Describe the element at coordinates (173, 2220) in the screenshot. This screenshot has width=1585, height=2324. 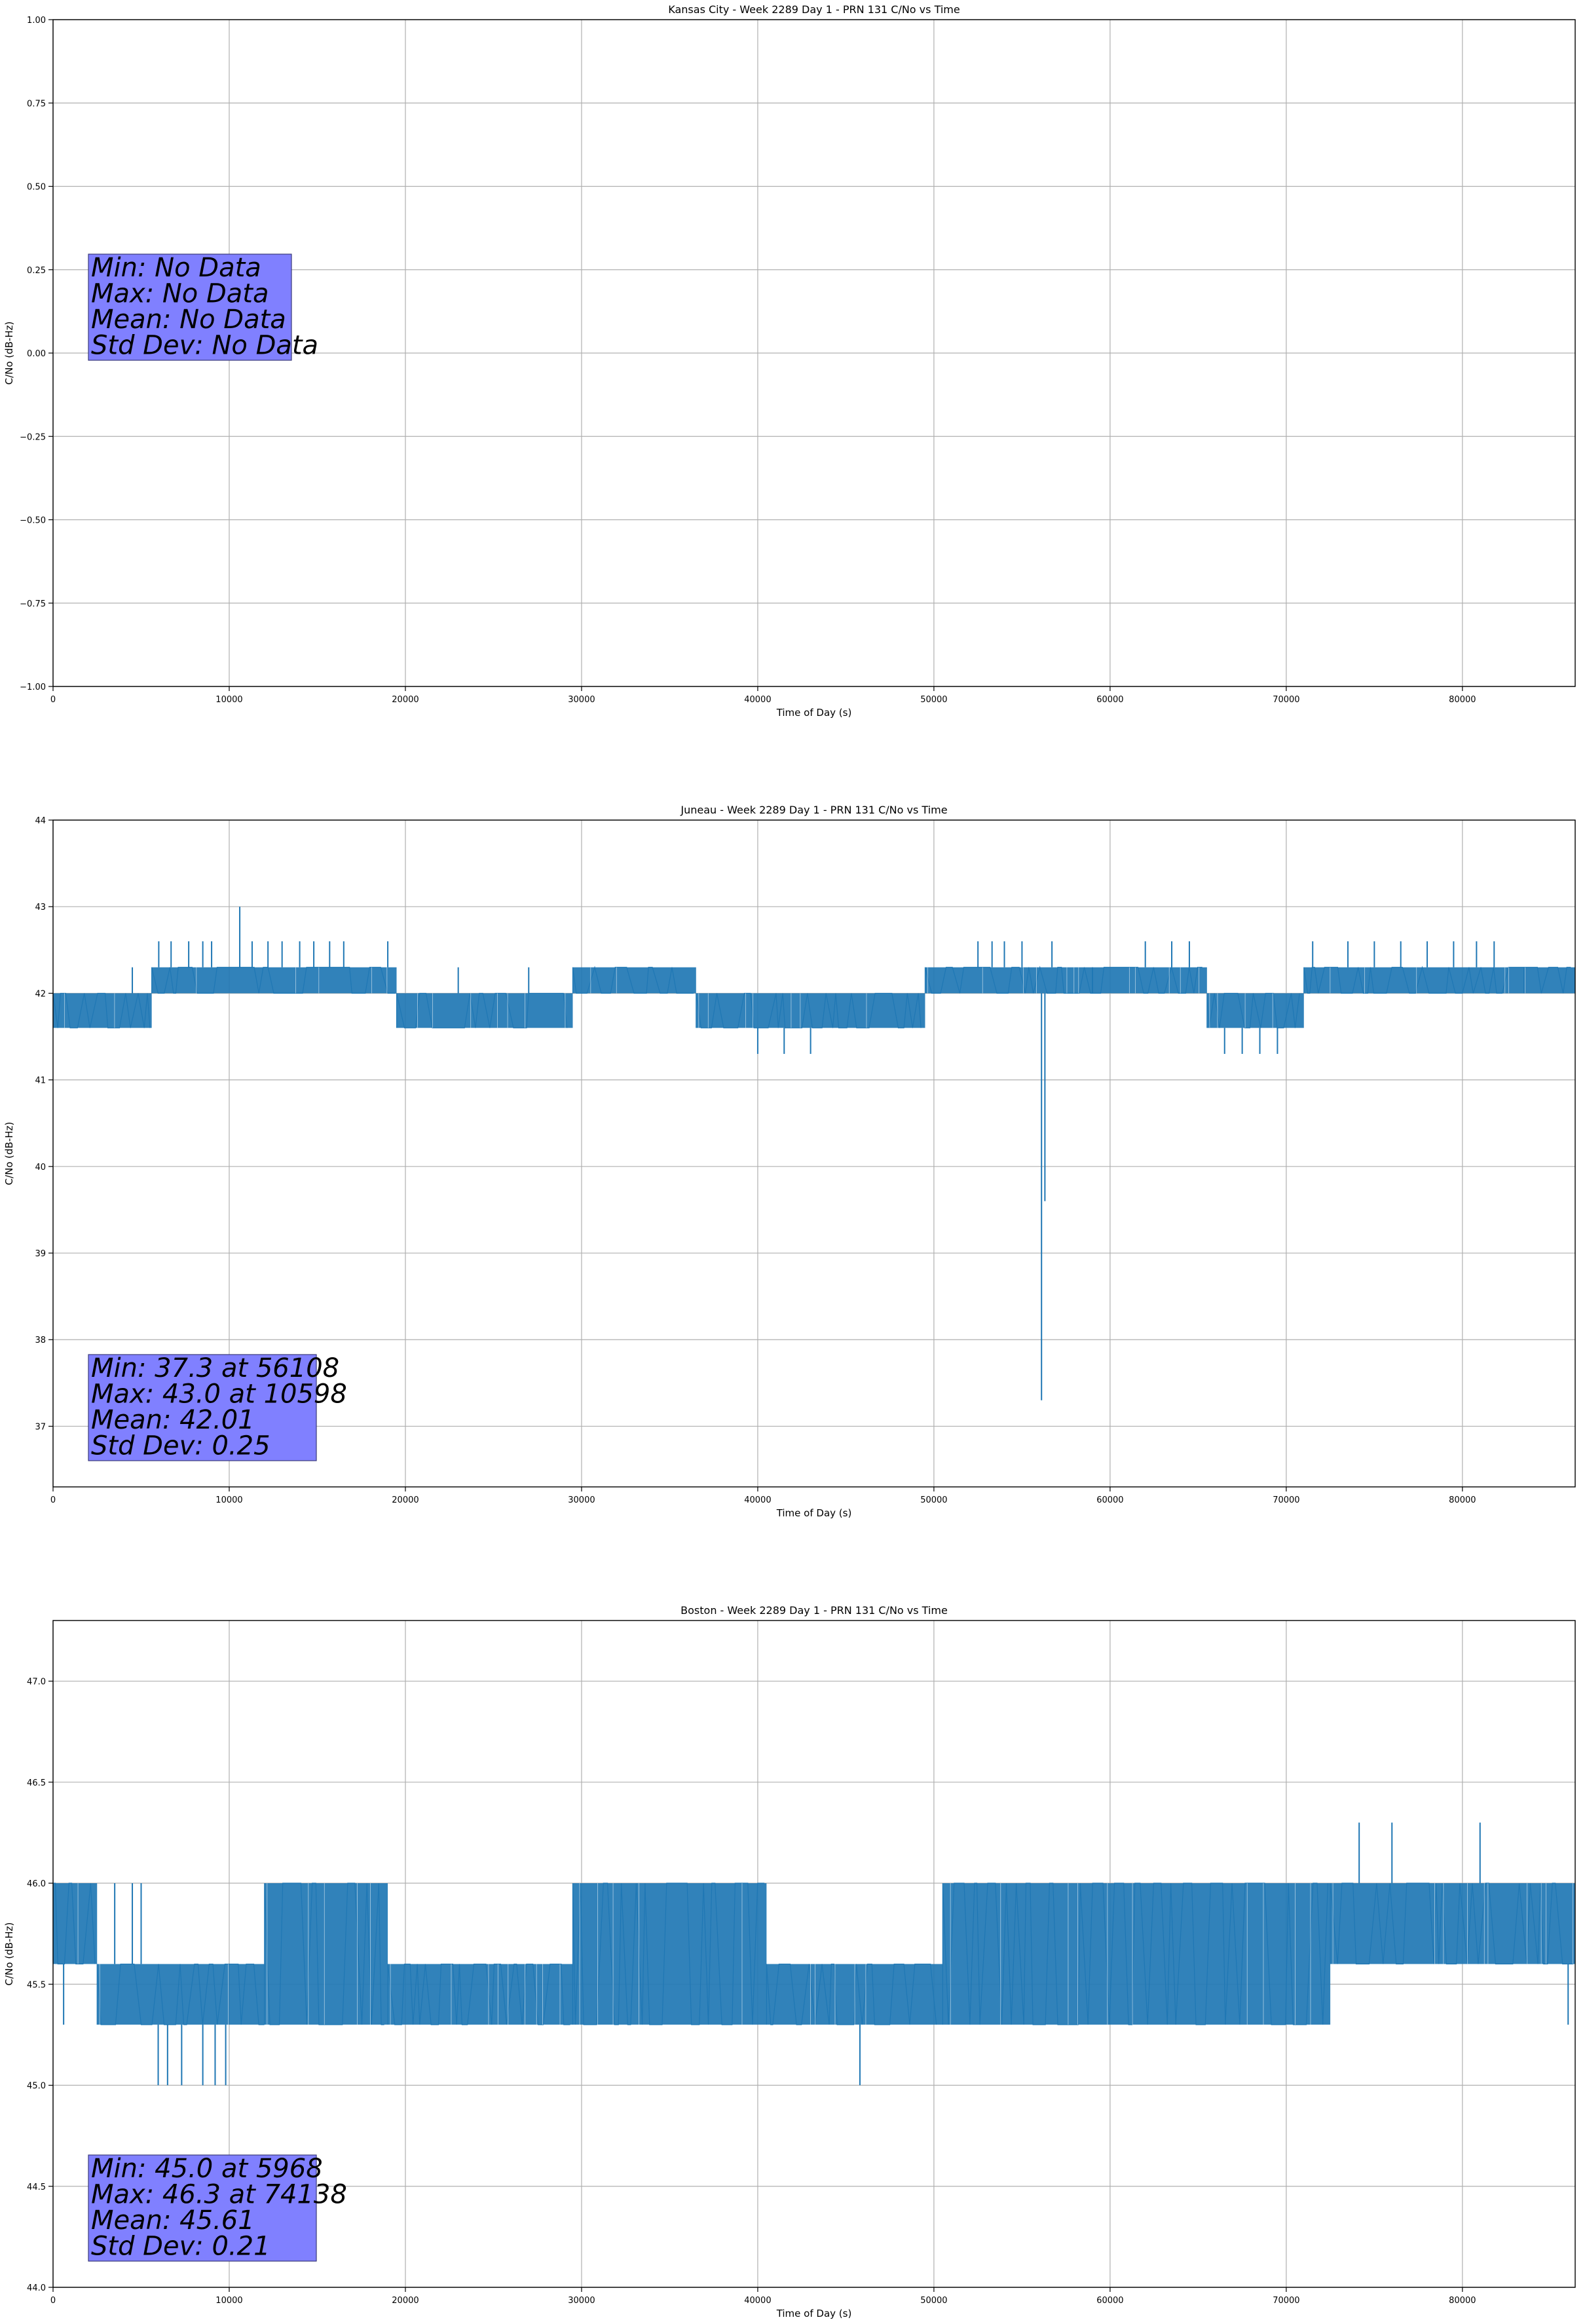
I see `stats-line: Mean: 45.61` at that location.